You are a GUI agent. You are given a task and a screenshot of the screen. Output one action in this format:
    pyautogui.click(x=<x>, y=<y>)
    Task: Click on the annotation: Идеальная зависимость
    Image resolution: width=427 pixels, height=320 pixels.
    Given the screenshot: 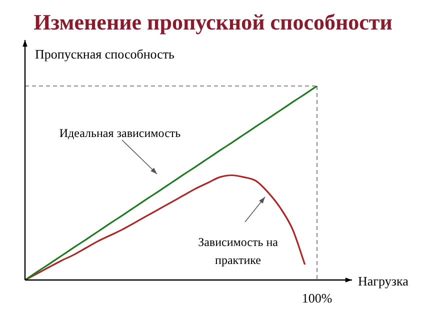 What is the action you would take?
    pyautogui.click(x=120, y=133)
    